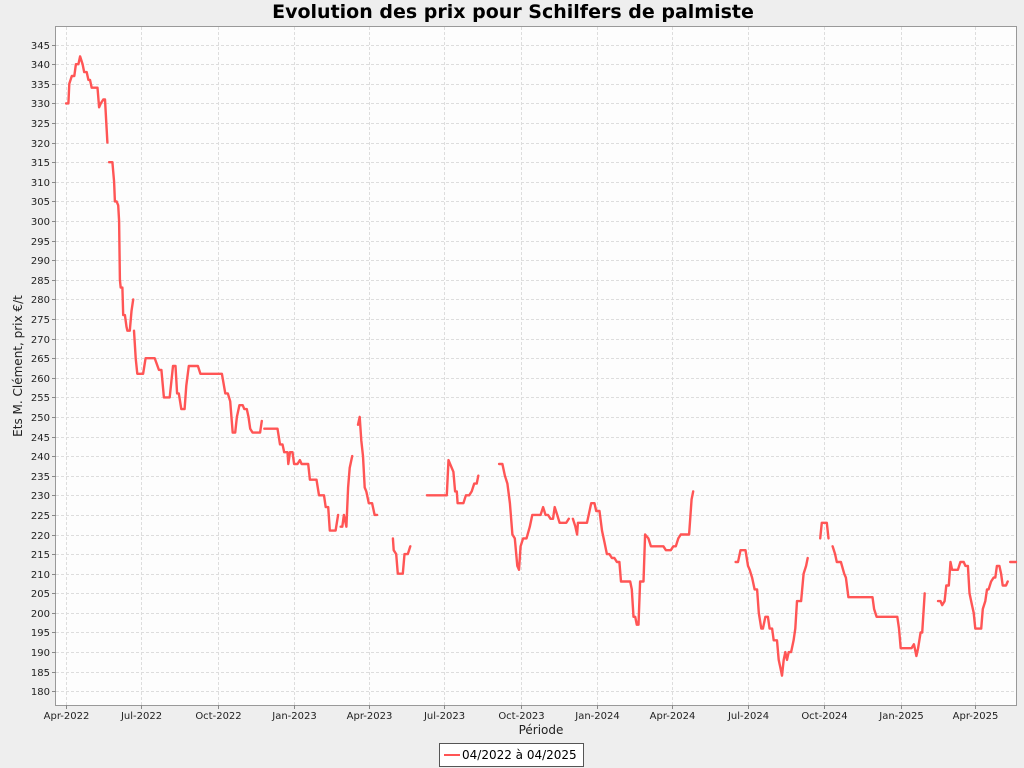 This screenshot has width=1024, height=768. What do you see at coordinates (293, 716) in the screenshot?
I see `x-tick-label: Jan-2023` at bounding box center [293, 716].